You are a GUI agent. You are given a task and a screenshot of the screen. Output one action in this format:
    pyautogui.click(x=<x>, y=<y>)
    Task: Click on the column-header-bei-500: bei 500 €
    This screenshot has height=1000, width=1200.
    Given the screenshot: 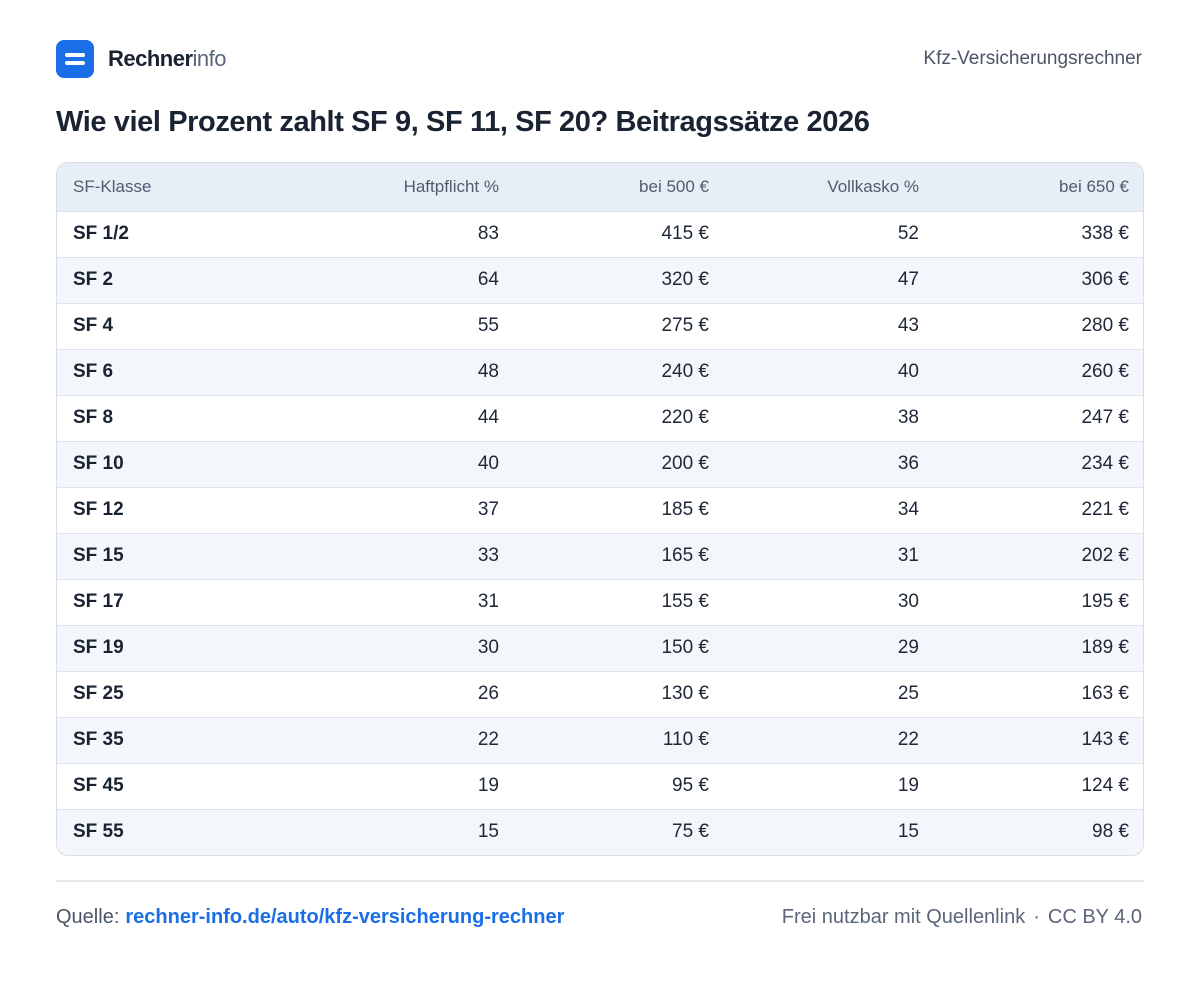 What is the action you would take?
    pyautogui.click(x=674, y=186)
    